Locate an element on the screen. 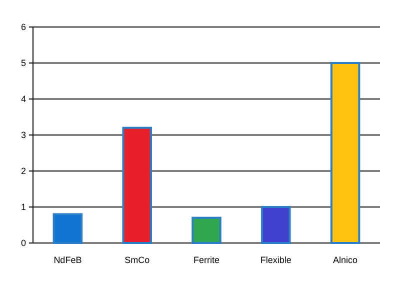 This screenshot has width=396, height=286. x-tick-label: NdFeB is located at coordinates (68, 260).